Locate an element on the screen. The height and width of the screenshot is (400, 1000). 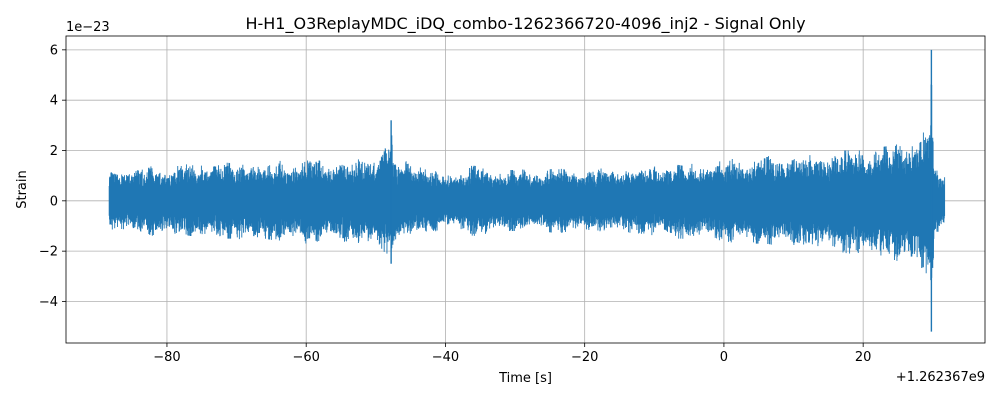
y-tick-label: 0 is located at coordinates (54, 201).